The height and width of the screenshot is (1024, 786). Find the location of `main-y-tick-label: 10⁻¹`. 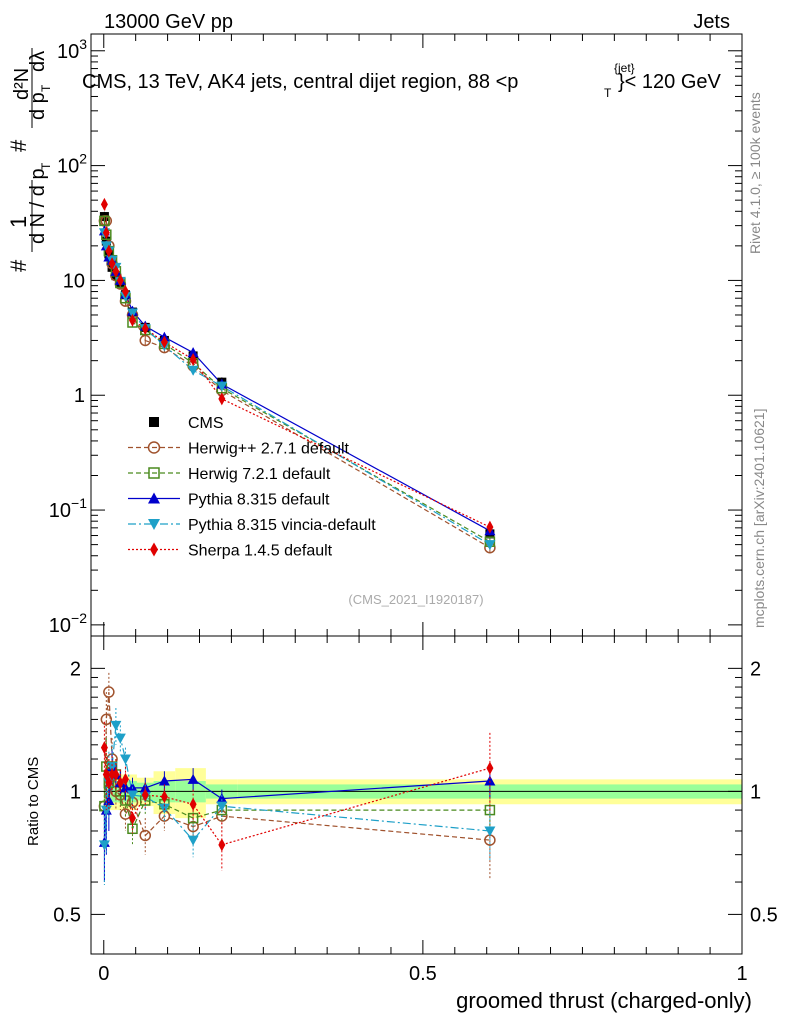

main-y-tick-label: 10⁻¹ is located at coordinates (68, 508).